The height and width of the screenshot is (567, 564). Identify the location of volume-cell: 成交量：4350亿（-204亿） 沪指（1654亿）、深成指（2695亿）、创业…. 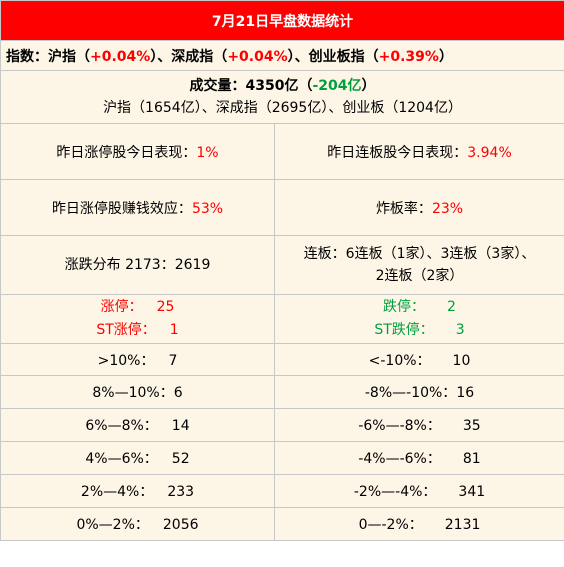
(282, 97).